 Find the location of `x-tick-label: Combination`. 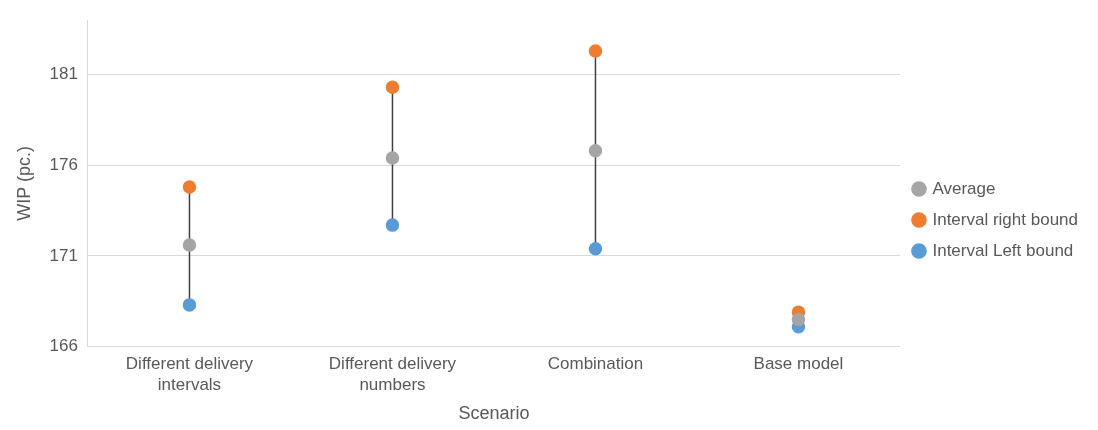

x-tick-label: Combination is located at coordinates (595, 364).